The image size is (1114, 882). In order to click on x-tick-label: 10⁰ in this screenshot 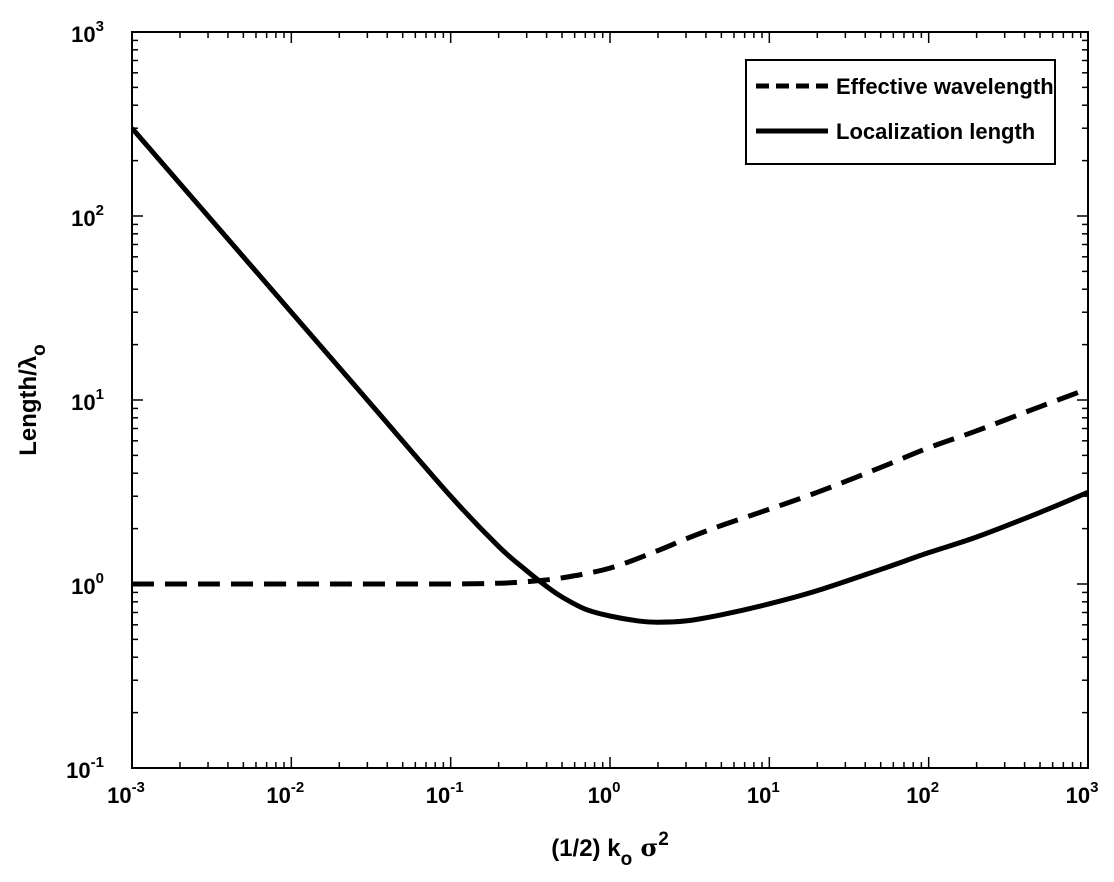, I will do `click(604, 793)`.